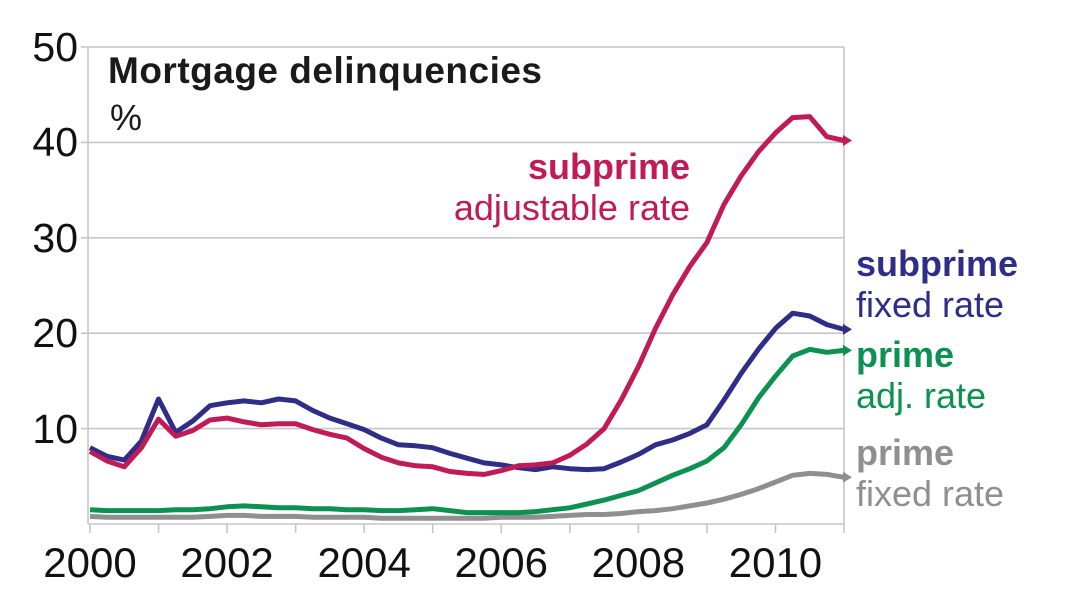 The image size is (1080, 609). Describe the element at coordinates (55, 428) in the screenshot. I see `y-axis-tick-label-10: 10` at that location.